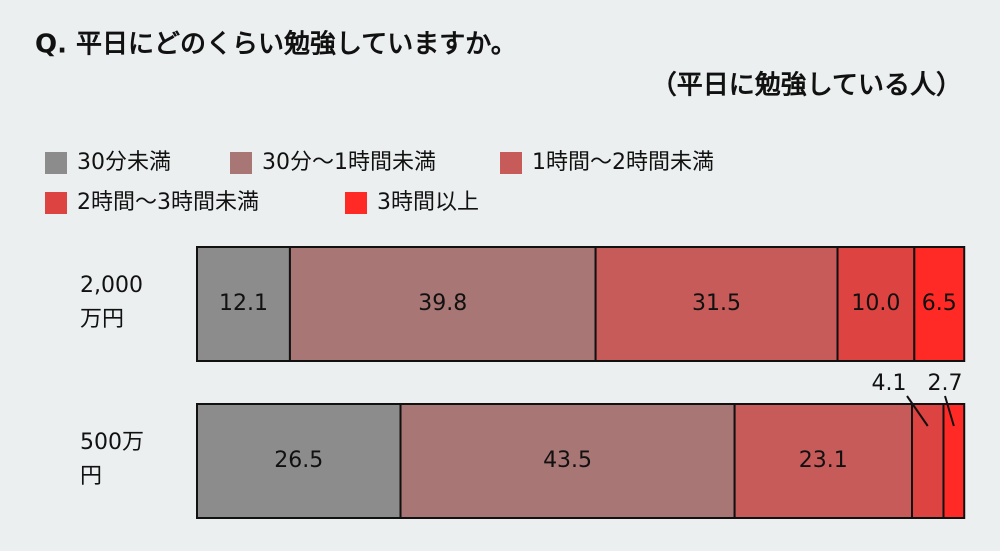 This screenshot has height=551, width=1000. I want to click on data-label: 26.5, so click(298, 460).